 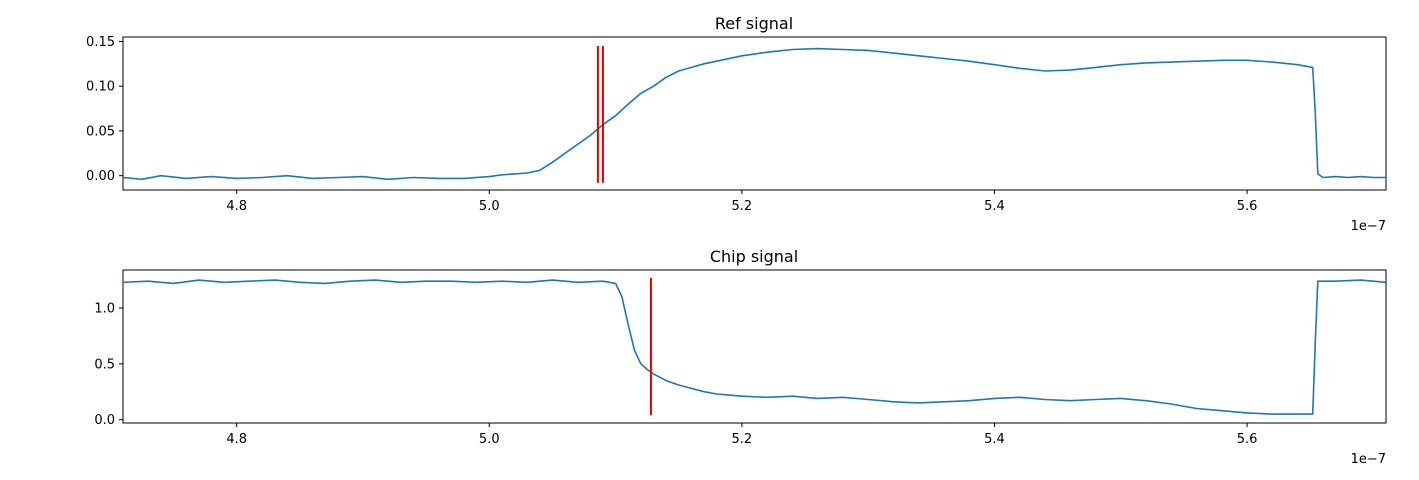 What do you see at coordinates (742, 206) in the screenshot?
I see `ref-signal-x-tick-label: 5.2` at bounding box center [742, 206].